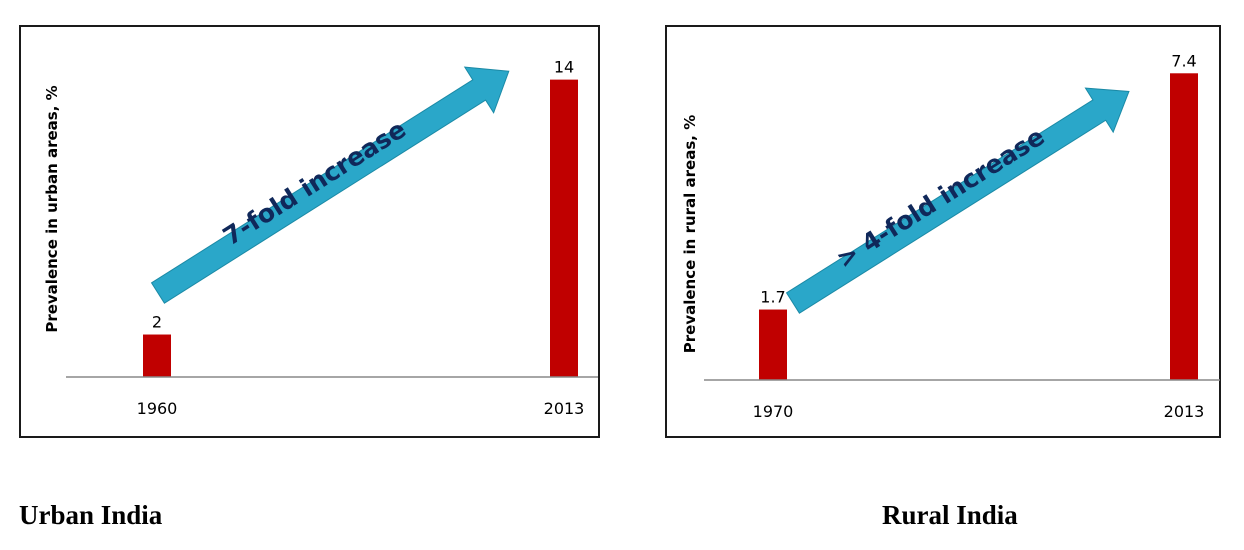  Describe the element at coordinates (157, 355) in the screenshot. I see `urban-bar-1960` at that location.